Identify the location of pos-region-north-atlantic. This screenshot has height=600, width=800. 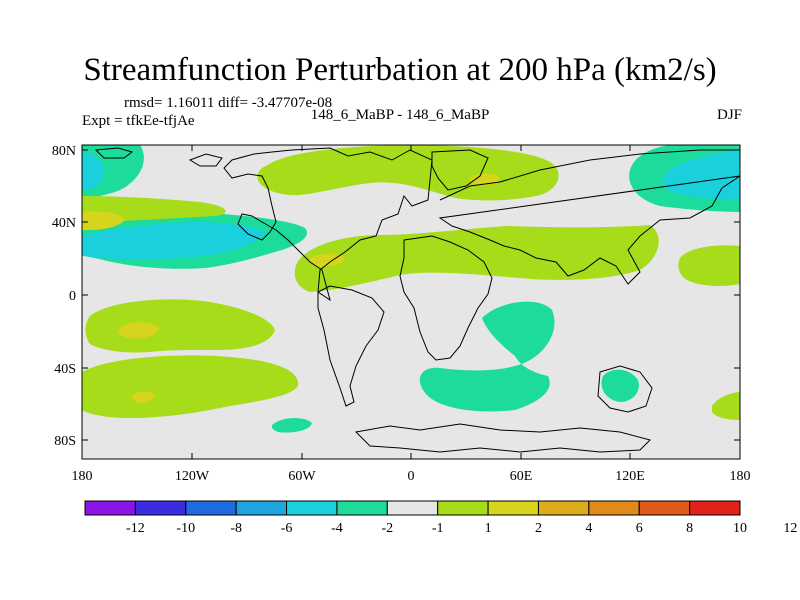
(408, 173).